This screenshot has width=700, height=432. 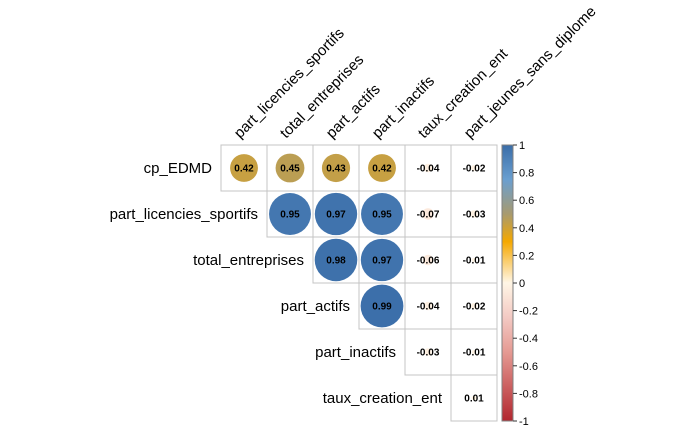 I want to click on colorbar-tick-label: 0, so click(x=522, y=284).